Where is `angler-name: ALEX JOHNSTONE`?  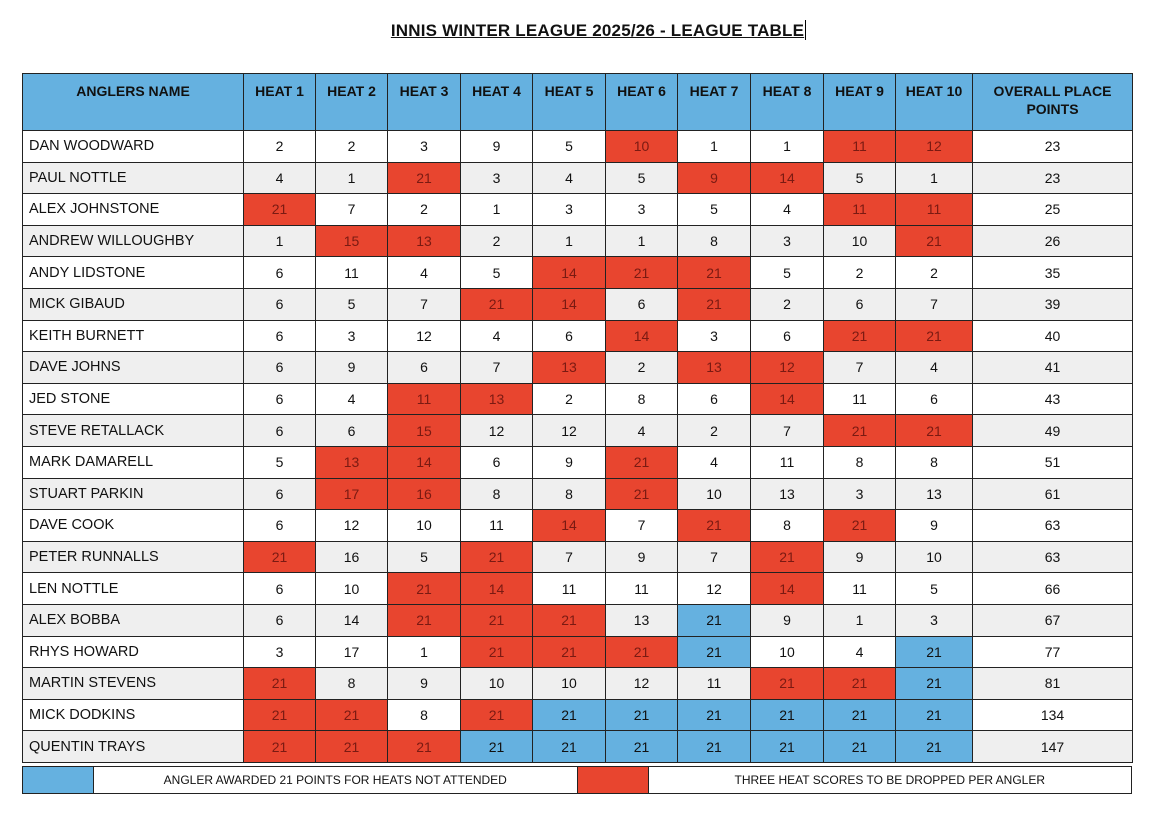 angler-name: ALEX JOHNSTONE is located at coordinates (133, 209).